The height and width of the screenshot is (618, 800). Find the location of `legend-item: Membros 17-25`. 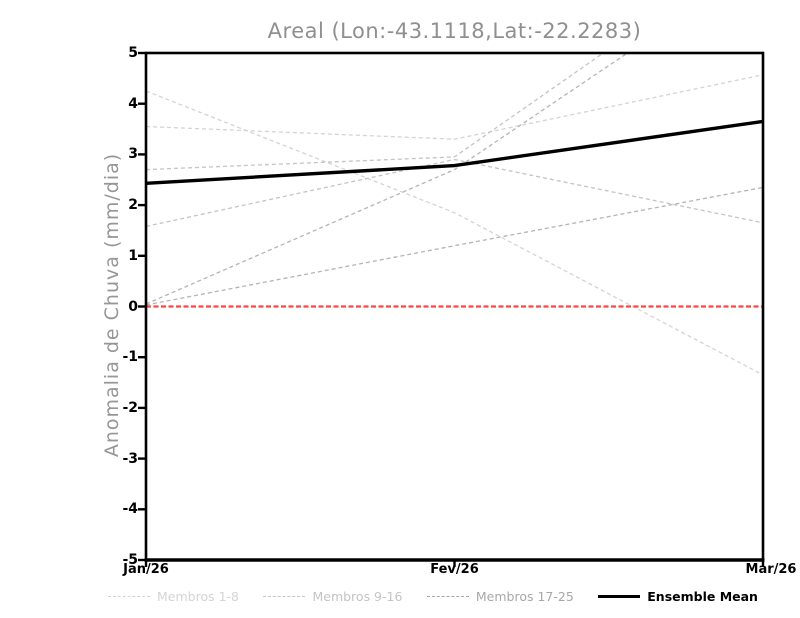

legend-item: Membros 17-25 is located at coordinates (500, 596).